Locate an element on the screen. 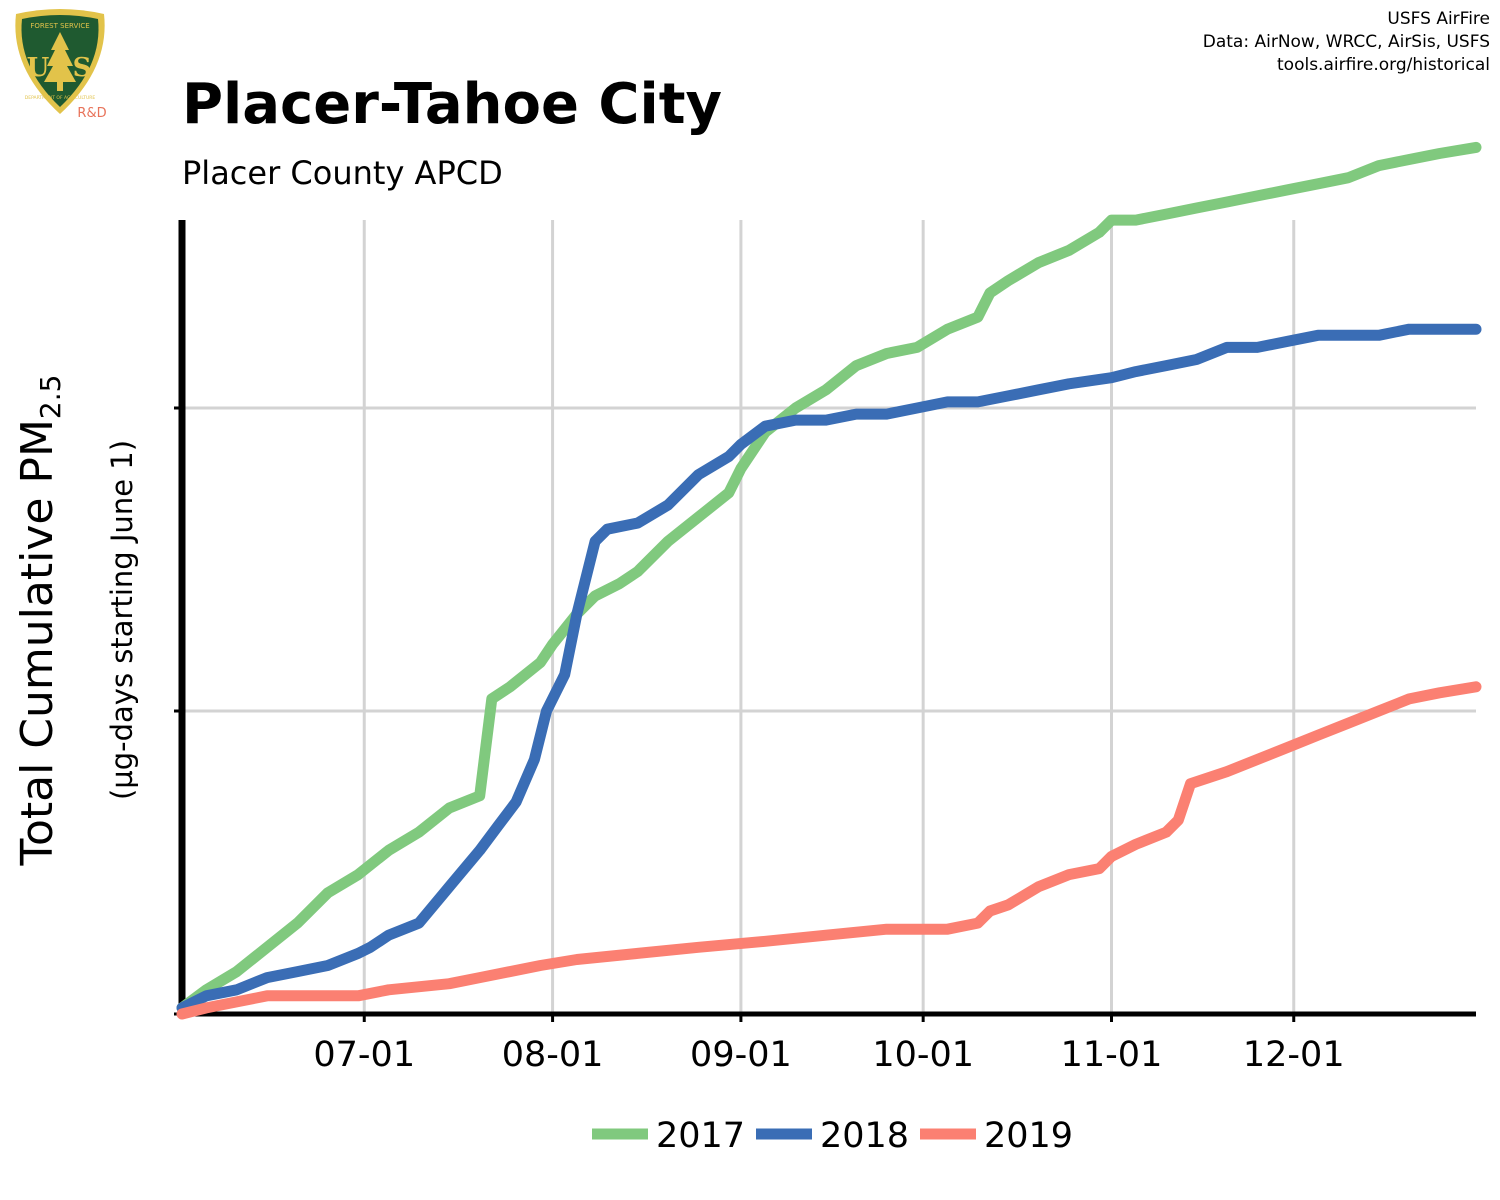 The width and height of the screenshot is (1500, 1200). chart-title: Placer-Tahoe City is located at coordinates (452, 104).